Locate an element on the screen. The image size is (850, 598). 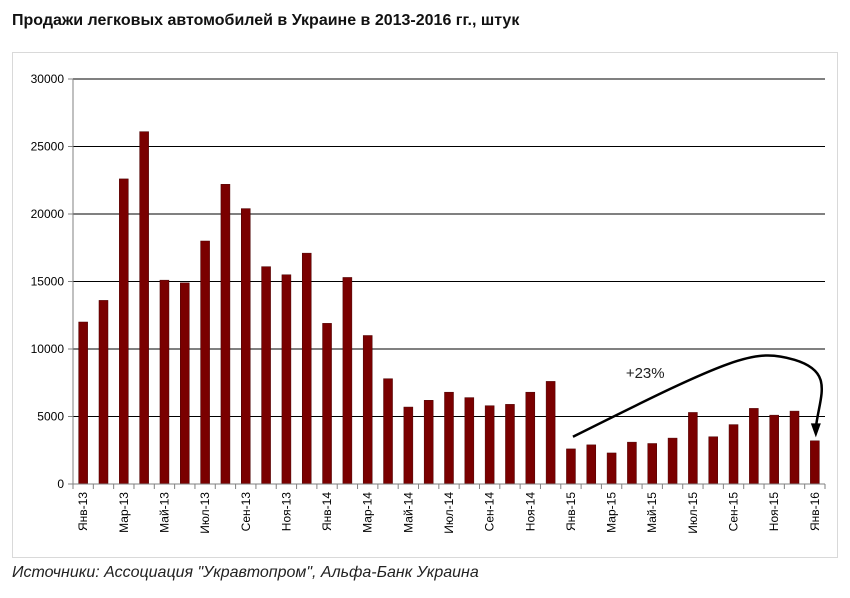
y-tick-label: 0 is located at coordinates (60, 484).